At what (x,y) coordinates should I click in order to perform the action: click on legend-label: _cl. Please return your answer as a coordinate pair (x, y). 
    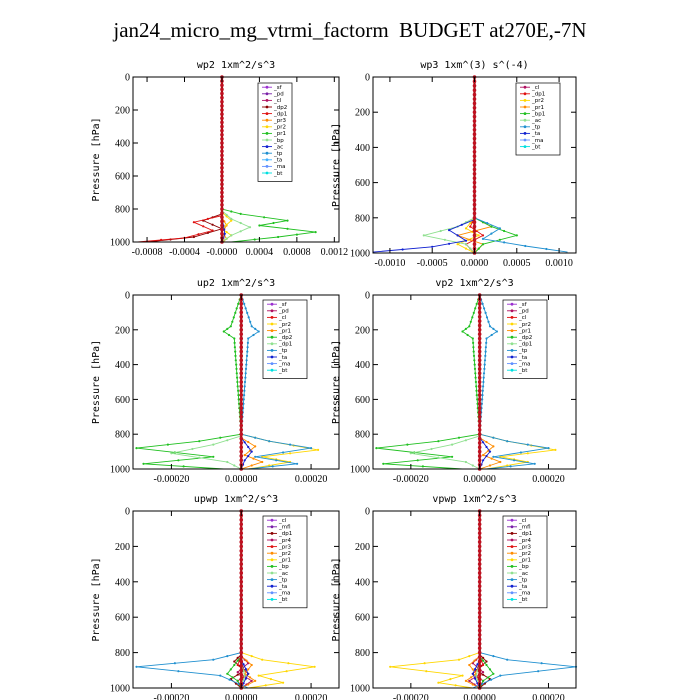
    Looking at the image, I should click on (282, 521).